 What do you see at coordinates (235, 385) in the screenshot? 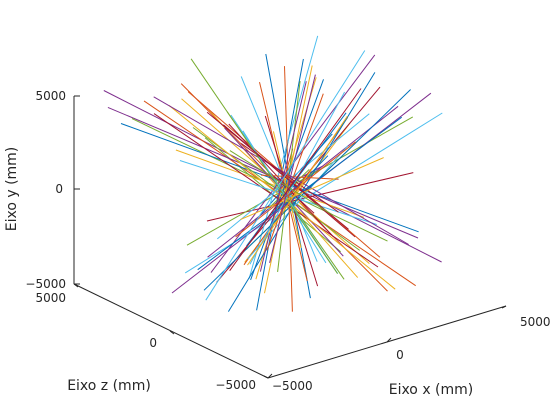
I see `z-tick-label-bottom: −5000` at bounding box center [235, 385].